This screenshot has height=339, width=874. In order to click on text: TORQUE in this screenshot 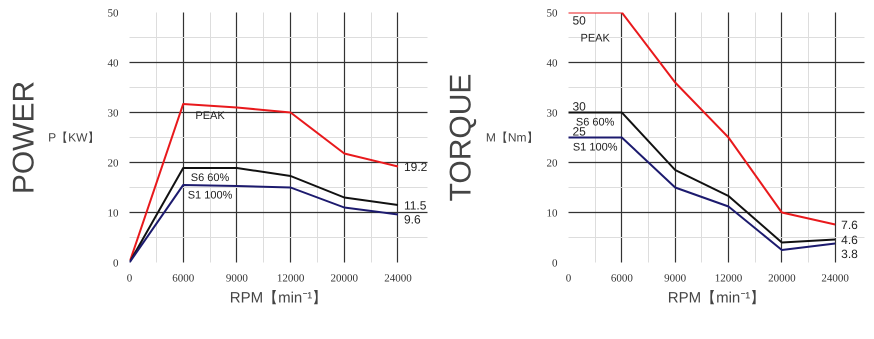, I will do `click(461, 138)`.